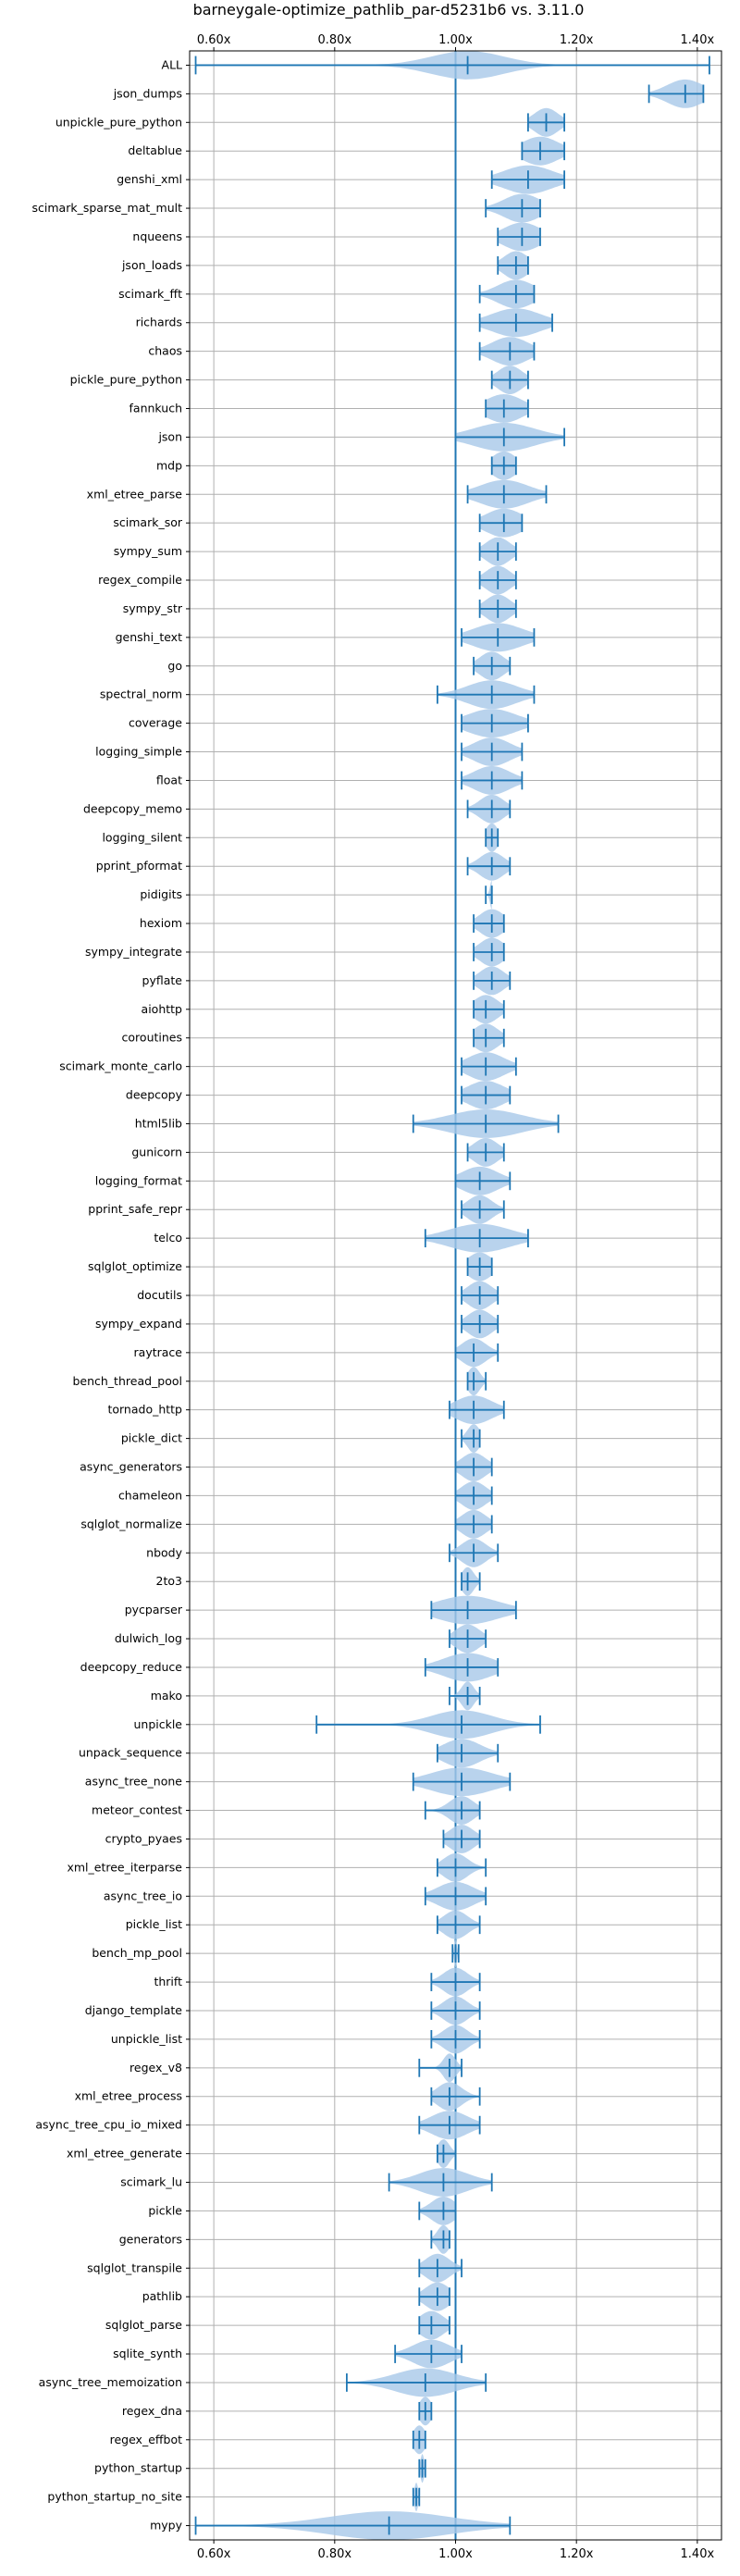  What do you see at coordinates (143, 1838) in the screenshot?
I see `category-label: crypto_pyaes` at bounding box center [143, 1838].